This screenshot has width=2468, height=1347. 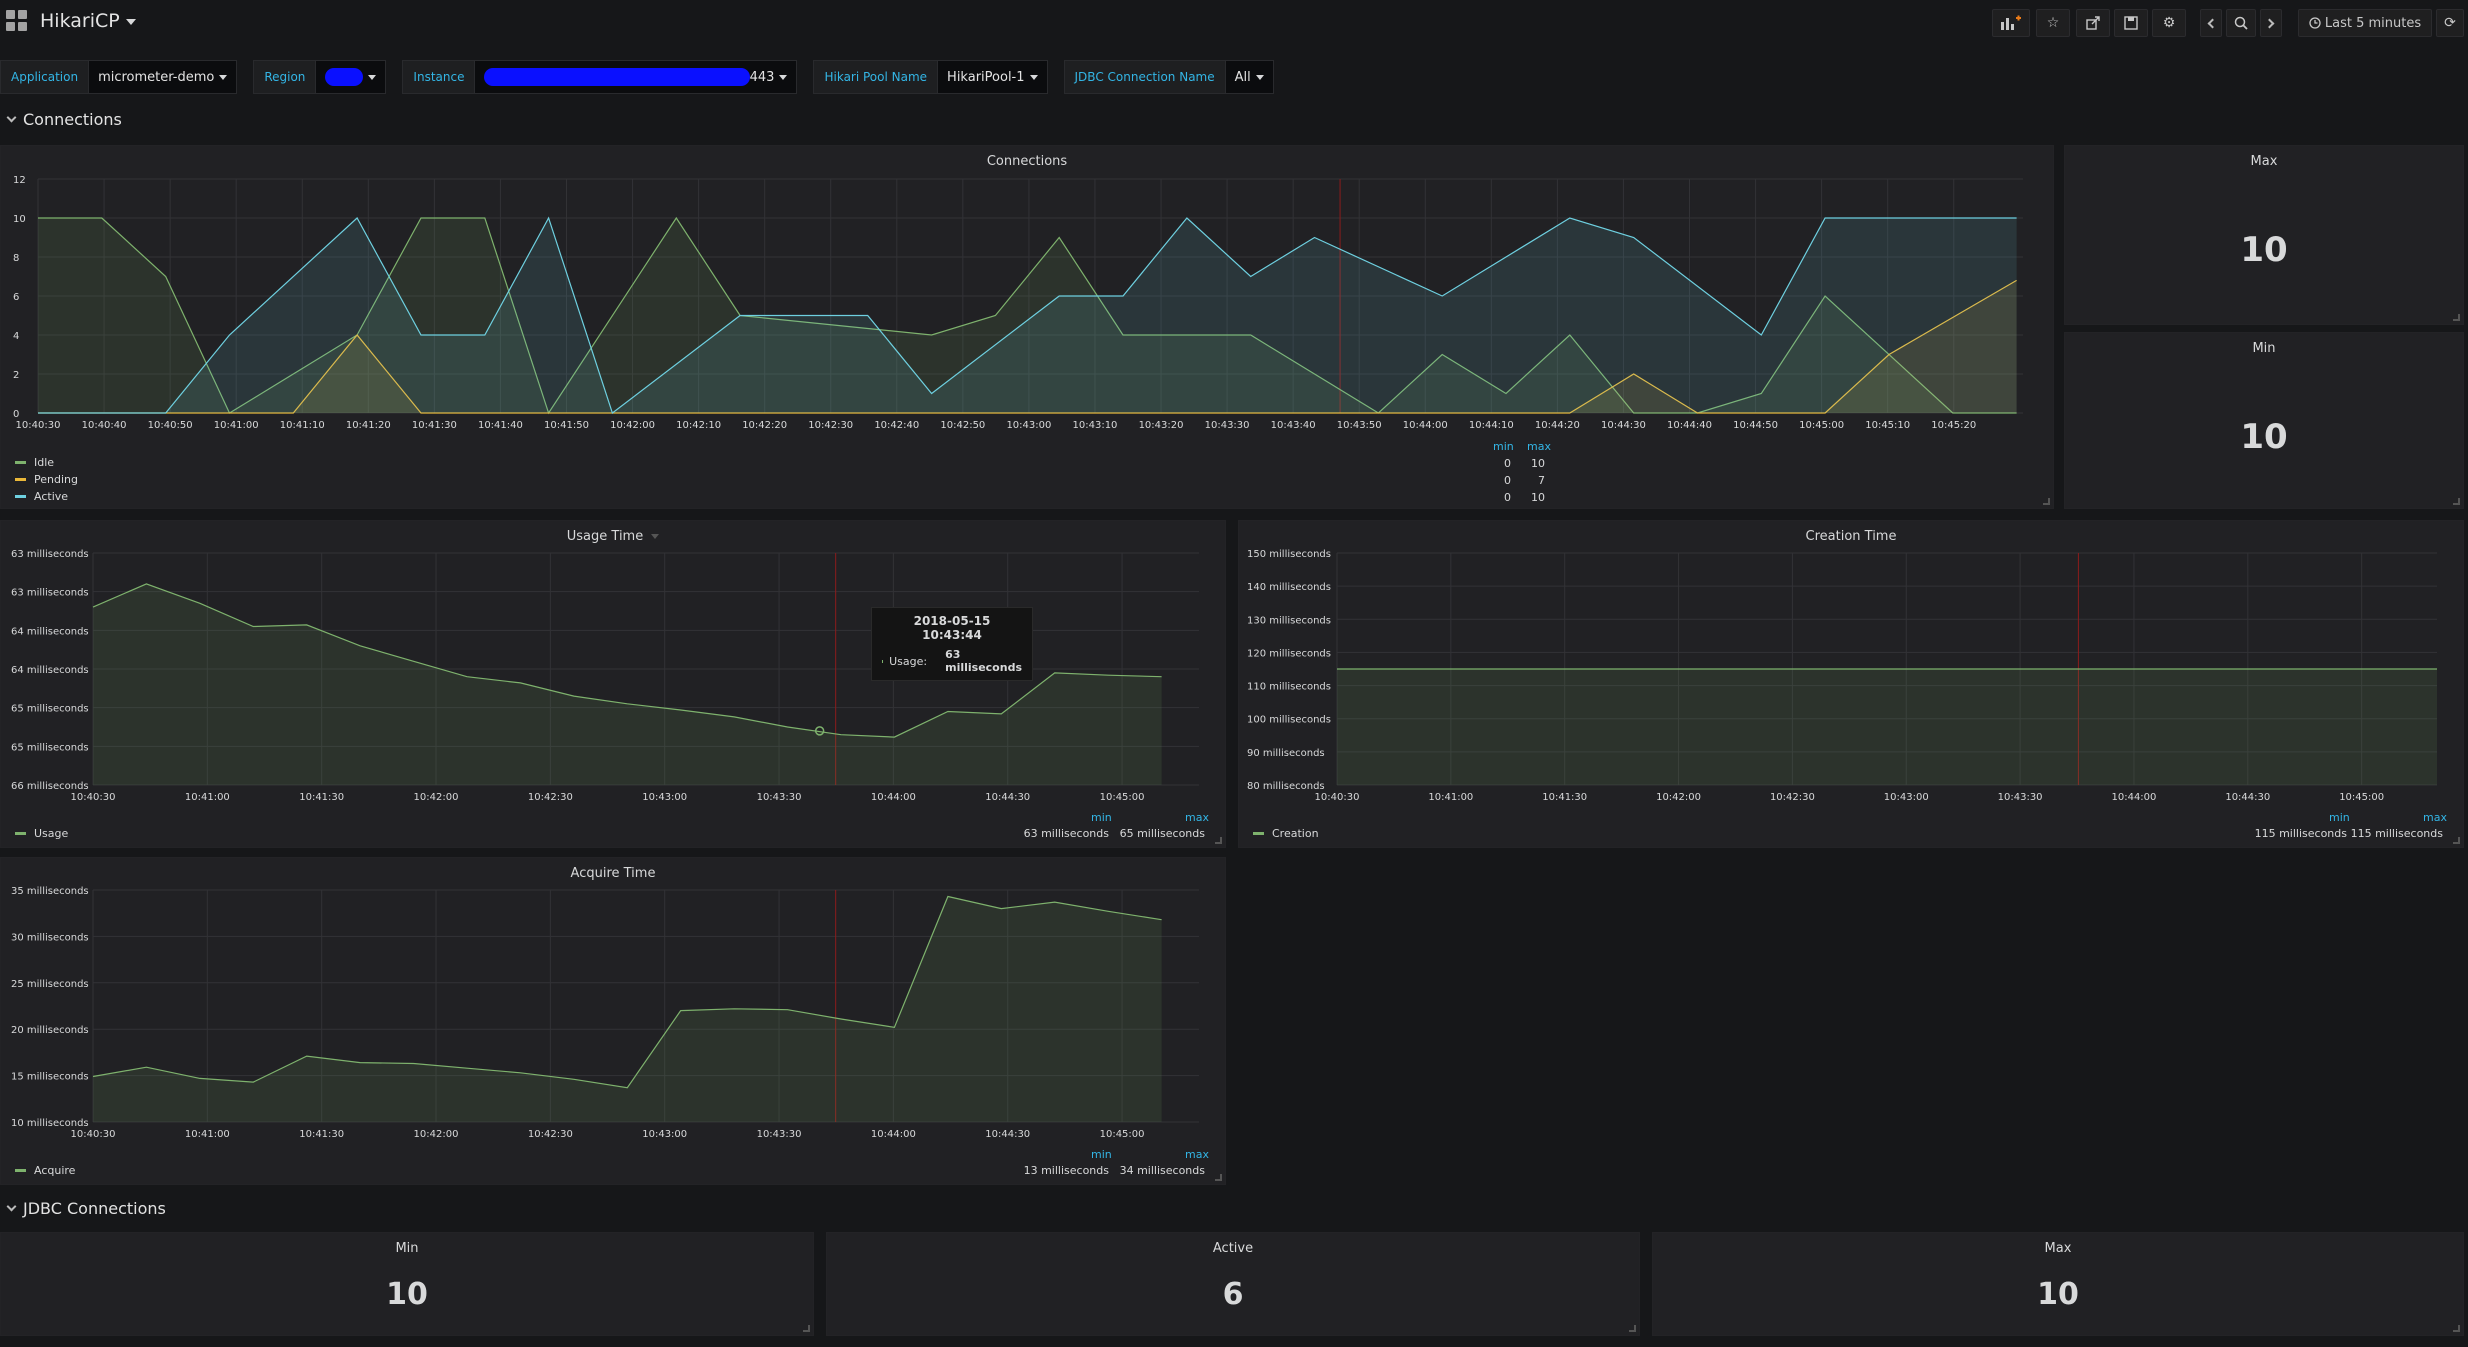 I want to click on time-back-button, so click(x=2211, y=23).